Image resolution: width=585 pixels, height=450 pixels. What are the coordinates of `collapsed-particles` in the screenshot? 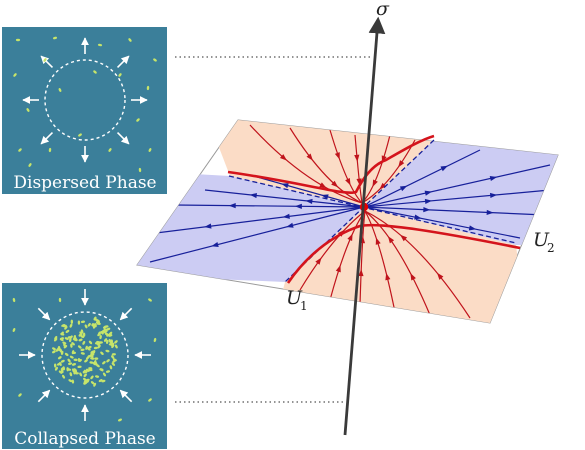 It's located at (84, 359).